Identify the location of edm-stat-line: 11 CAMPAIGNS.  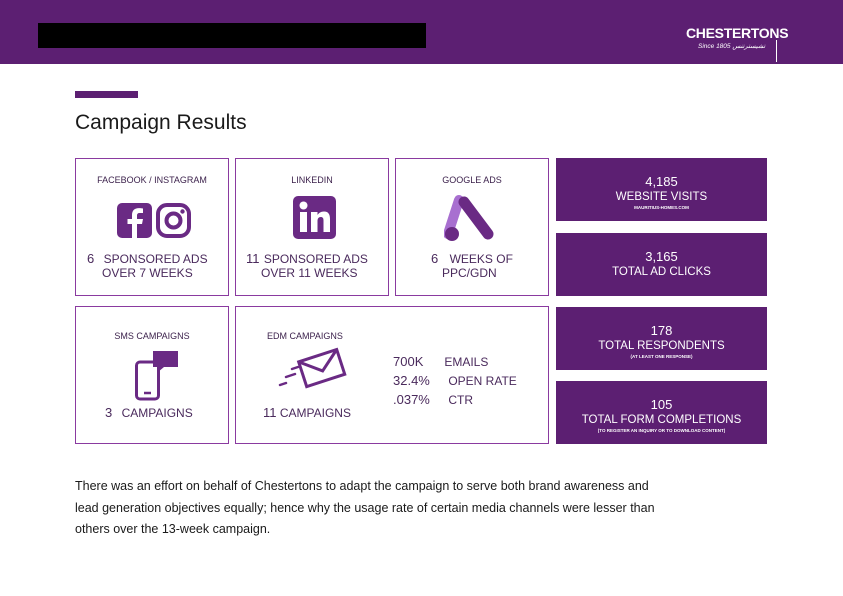
(307, 413).